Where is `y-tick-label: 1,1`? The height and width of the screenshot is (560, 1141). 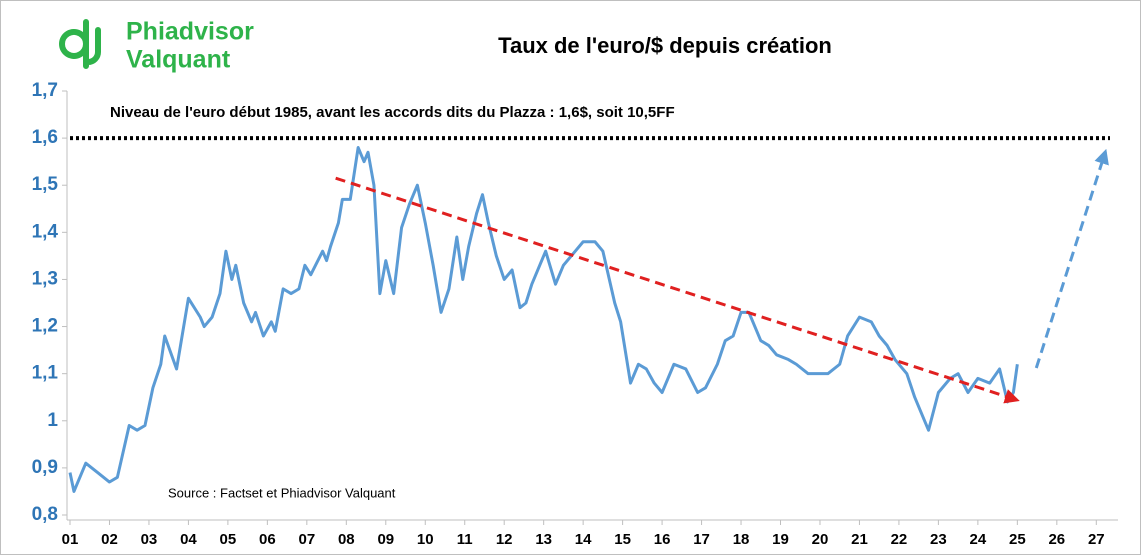 y-tick-label: 1,1 is located at coordinates (45, 373).